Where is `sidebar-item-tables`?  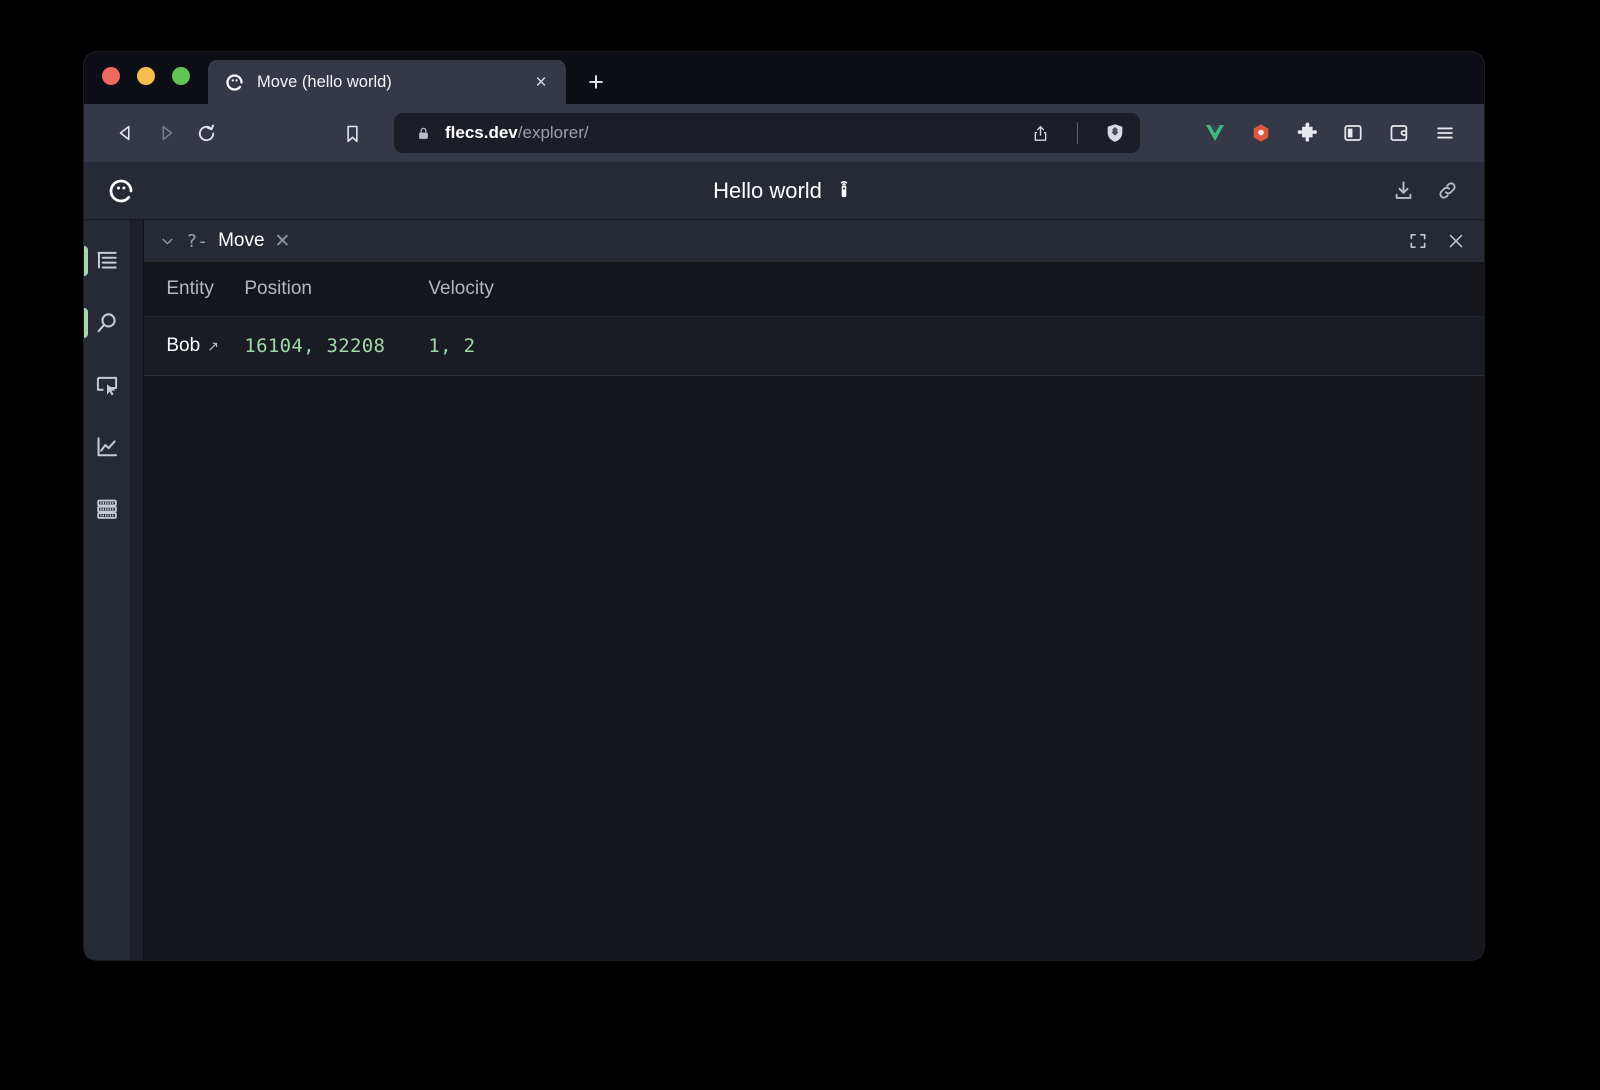
sidebar-item-tables is located at coordinates (107, 509).